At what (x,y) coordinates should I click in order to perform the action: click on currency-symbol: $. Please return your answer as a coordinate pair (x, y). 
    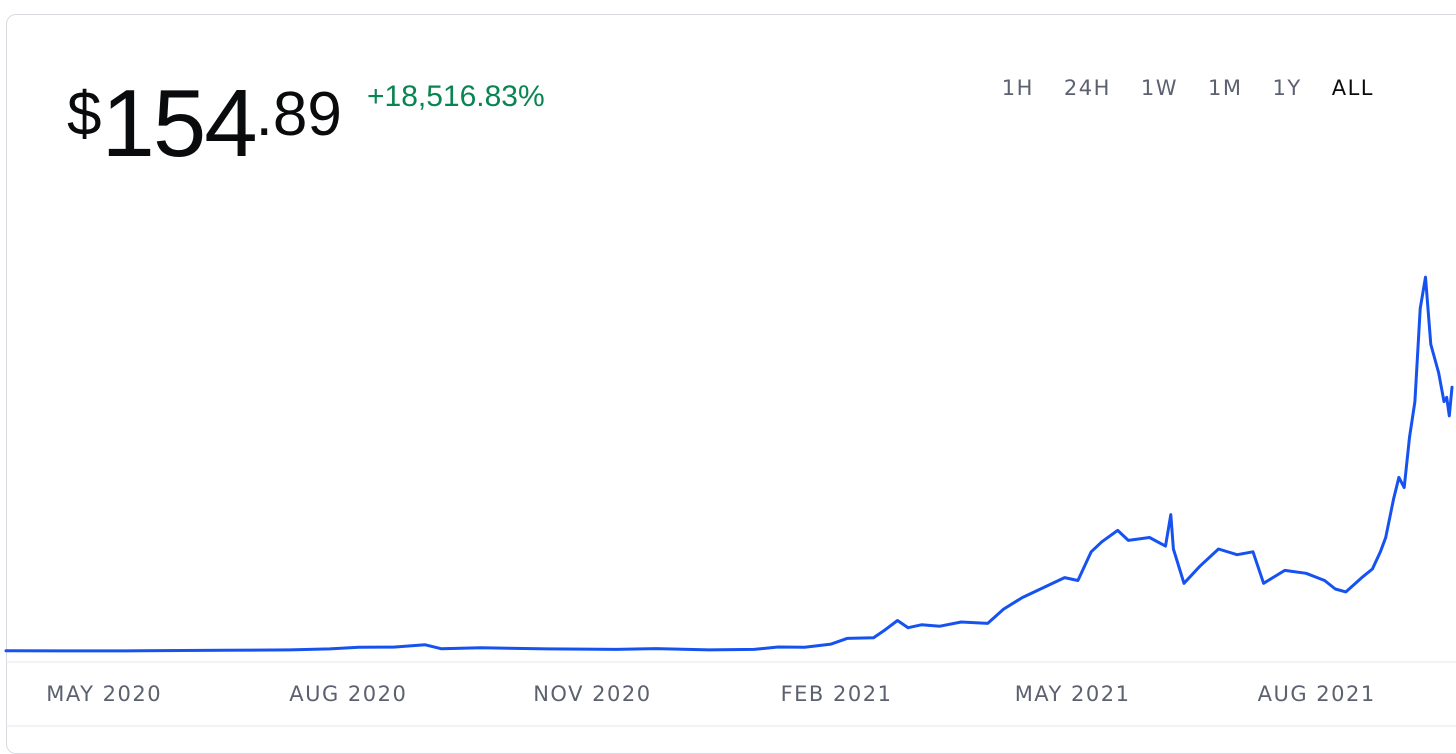
    Looking at the image, I should click on (84, 114).